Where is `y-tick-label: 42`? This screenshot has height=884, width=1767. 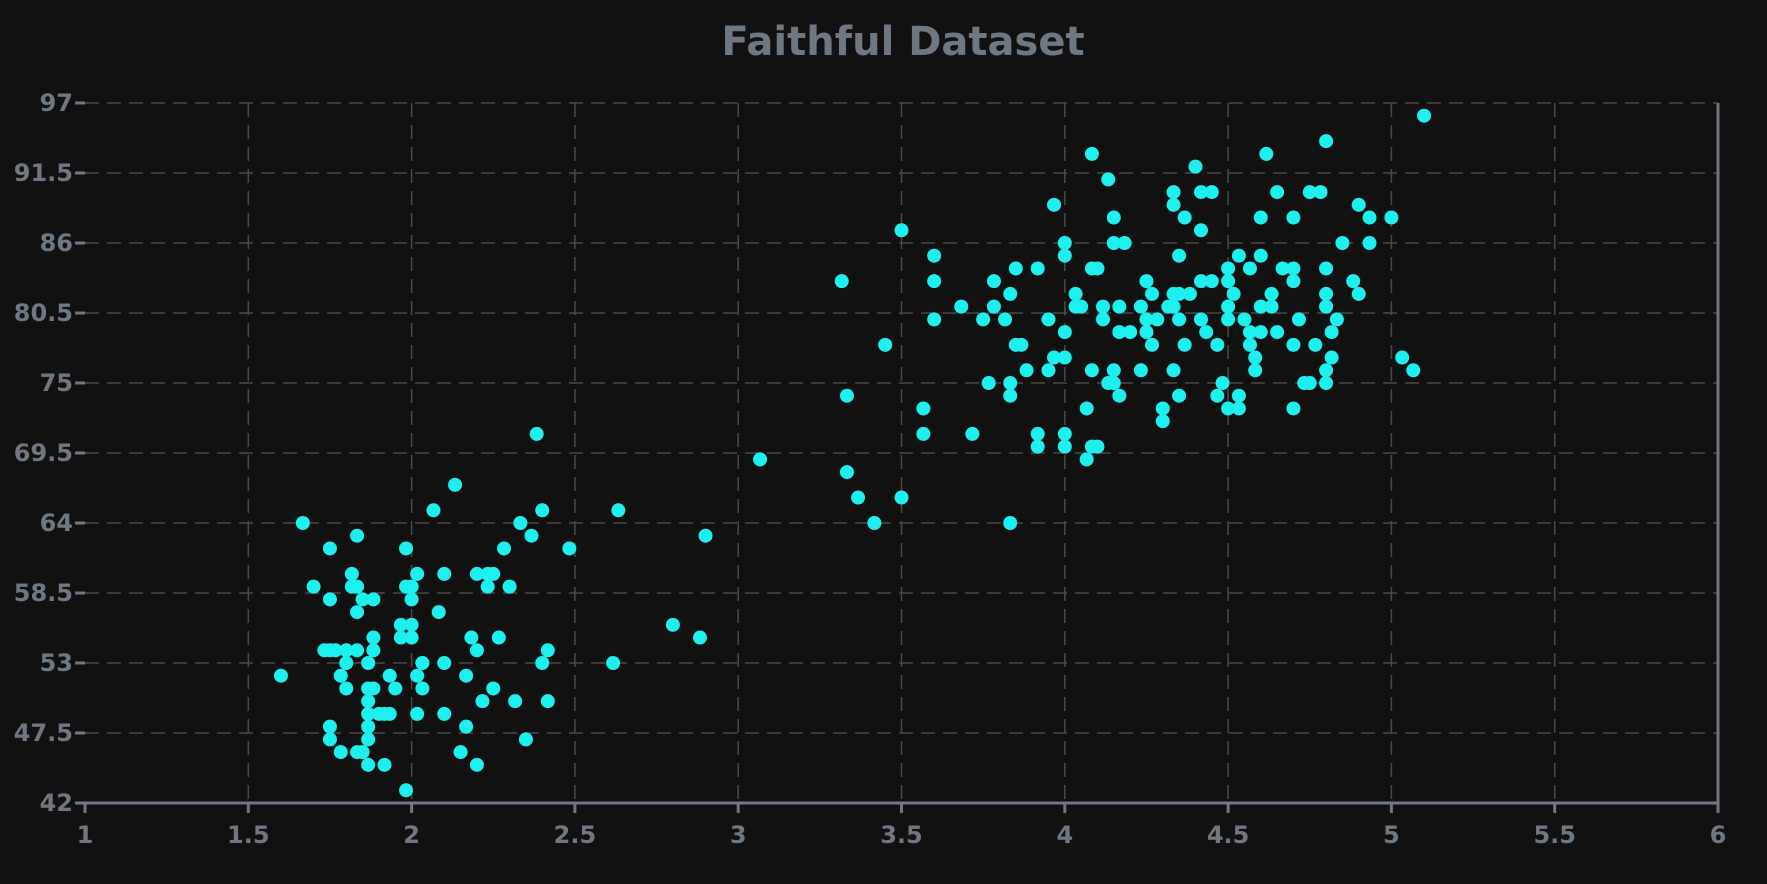
y-tick-label: 42 is located at coordinates (56, 803).